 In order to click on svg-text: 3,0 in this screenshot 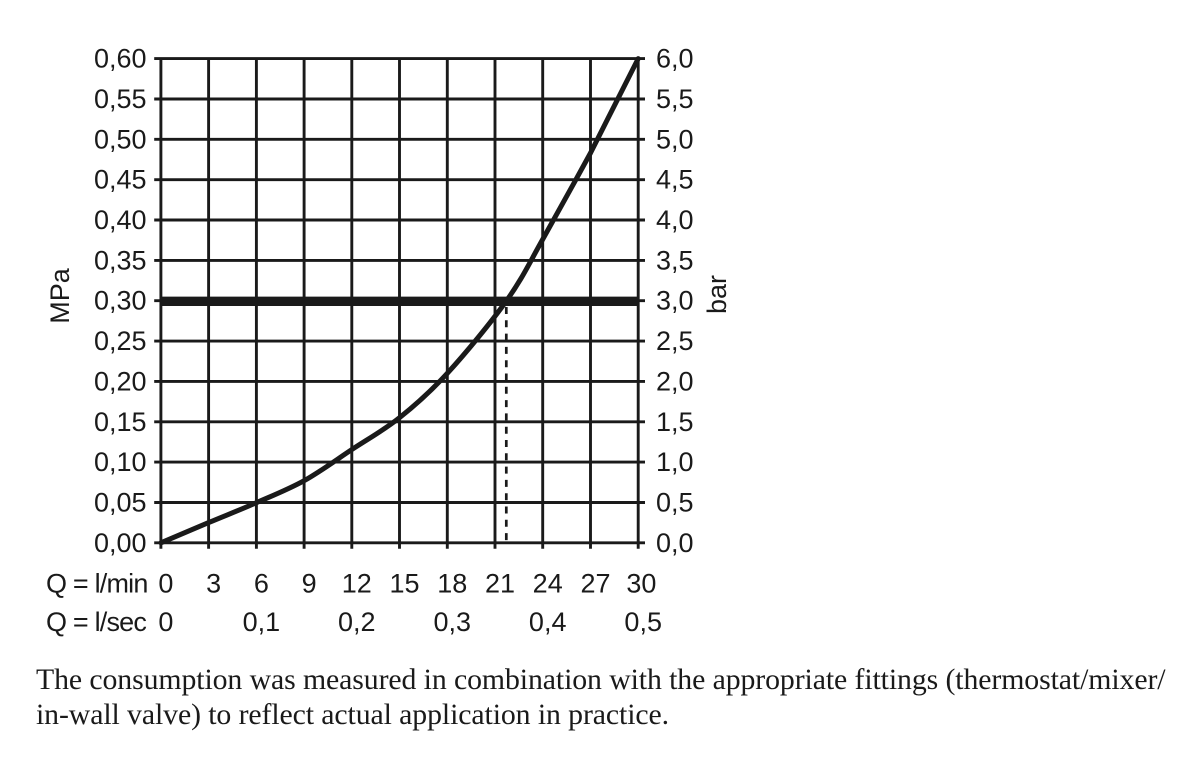, I will do `click(675, 301)`.